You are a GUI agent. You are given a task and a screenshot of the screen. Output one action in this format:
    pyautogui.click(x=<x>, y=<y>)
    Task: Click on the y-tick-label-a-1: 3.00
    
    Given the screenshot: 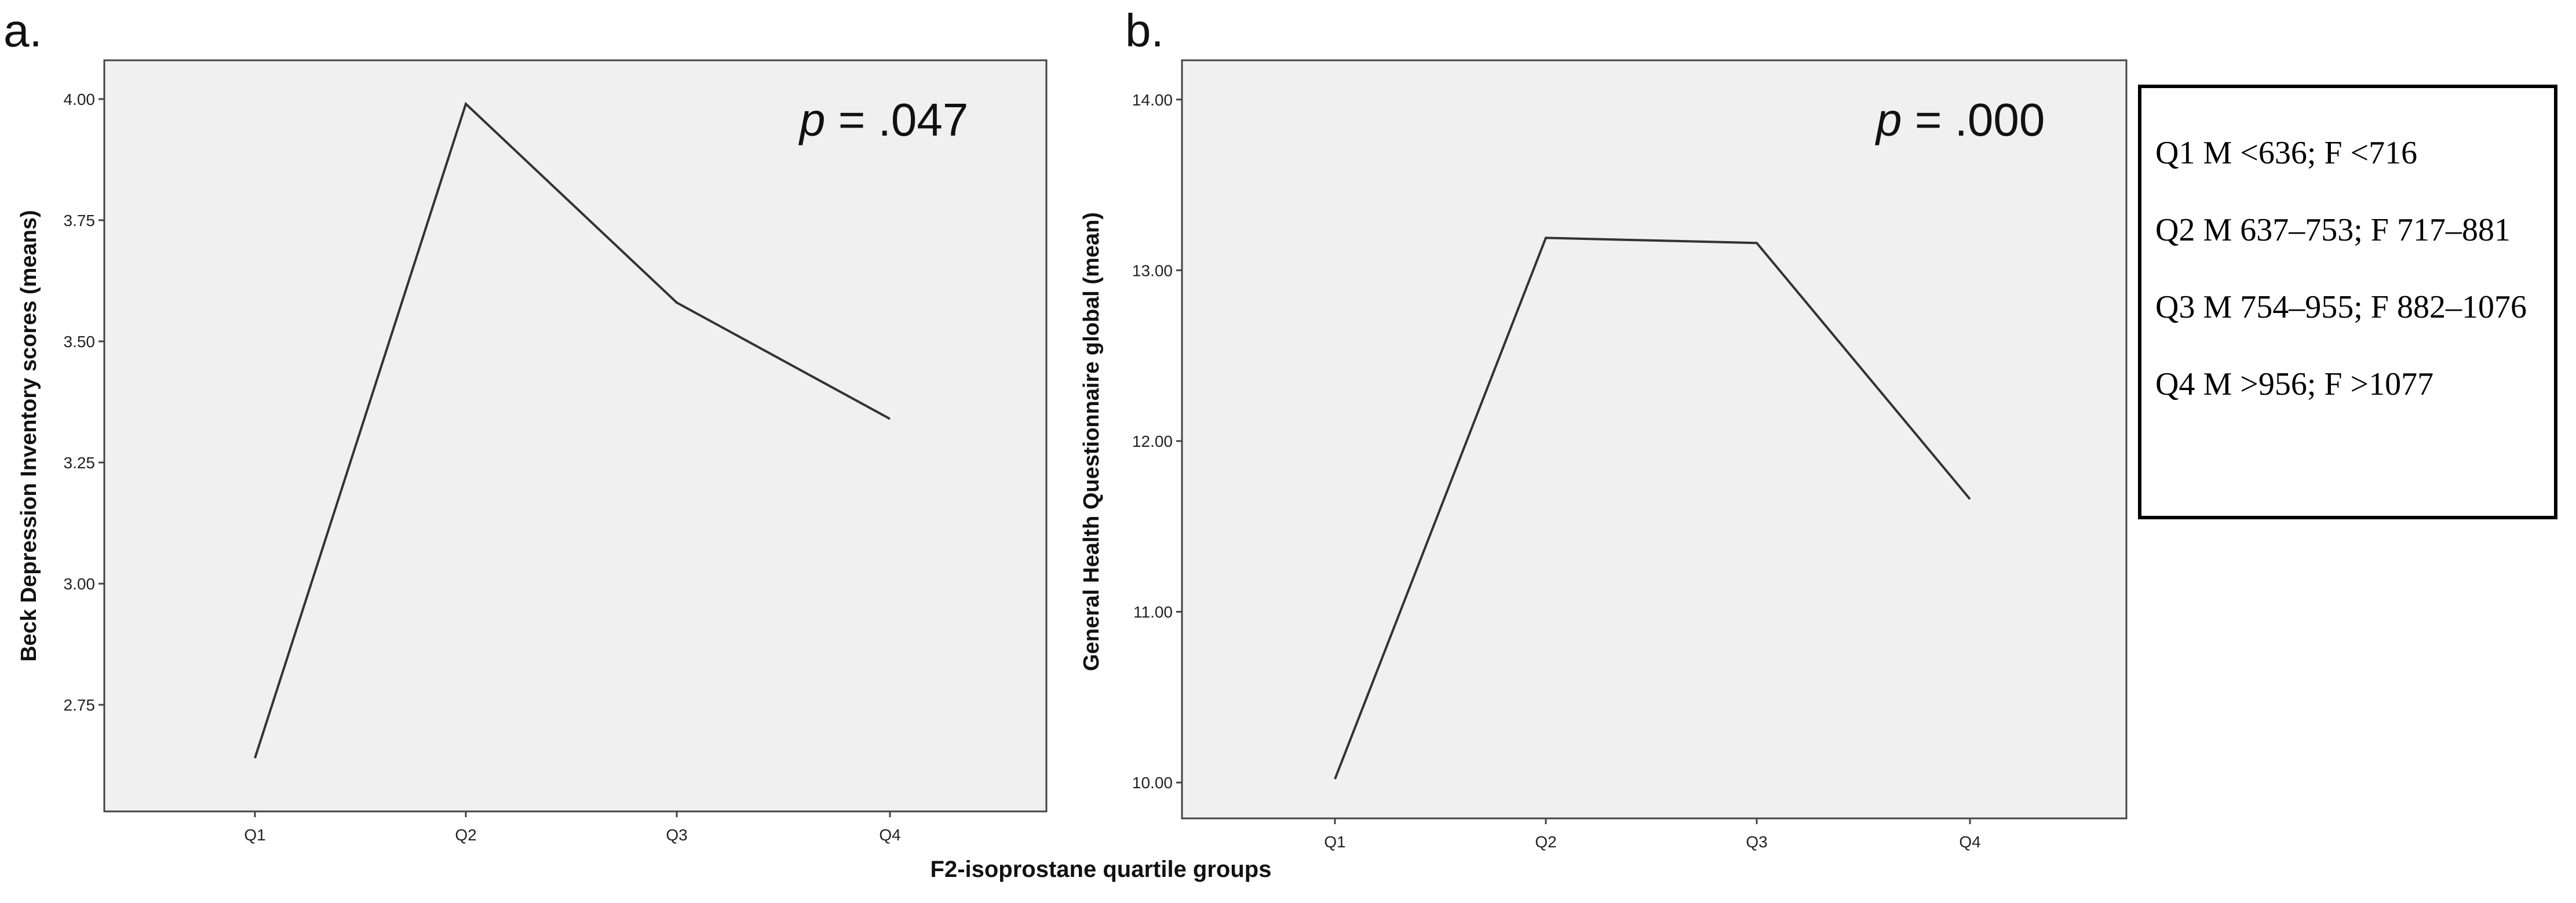 What is the action you would take?
    pyautogui.click(x=80, y=584)
    